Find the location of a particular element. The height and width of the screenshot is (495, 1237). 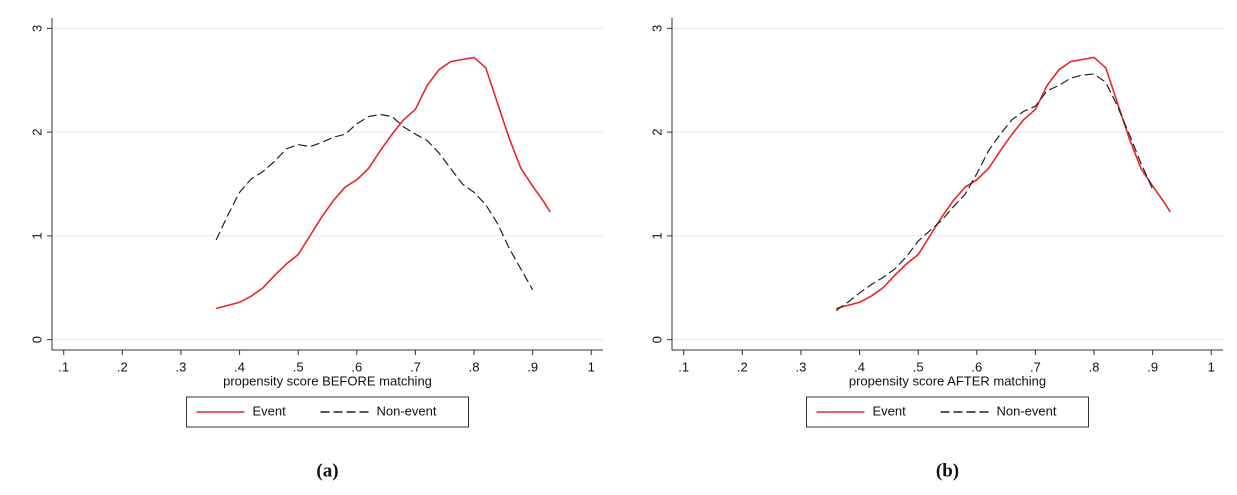

caption: (a) is located at coordinates (327, 470).